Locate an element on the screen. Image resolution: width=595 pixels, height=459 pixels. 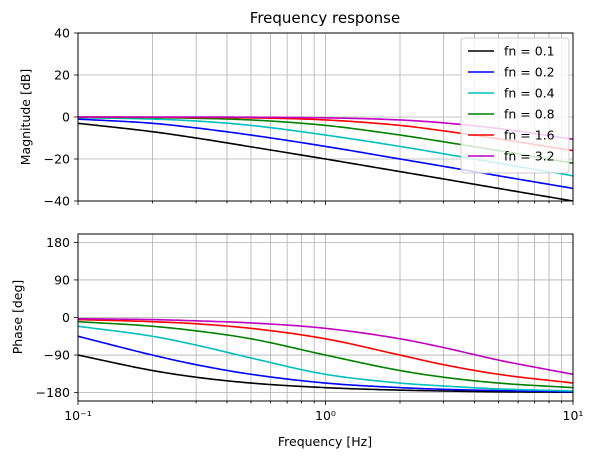
phase-y-ticks: 180 90 0 −90 −180 is located at coordinates (57, 317).